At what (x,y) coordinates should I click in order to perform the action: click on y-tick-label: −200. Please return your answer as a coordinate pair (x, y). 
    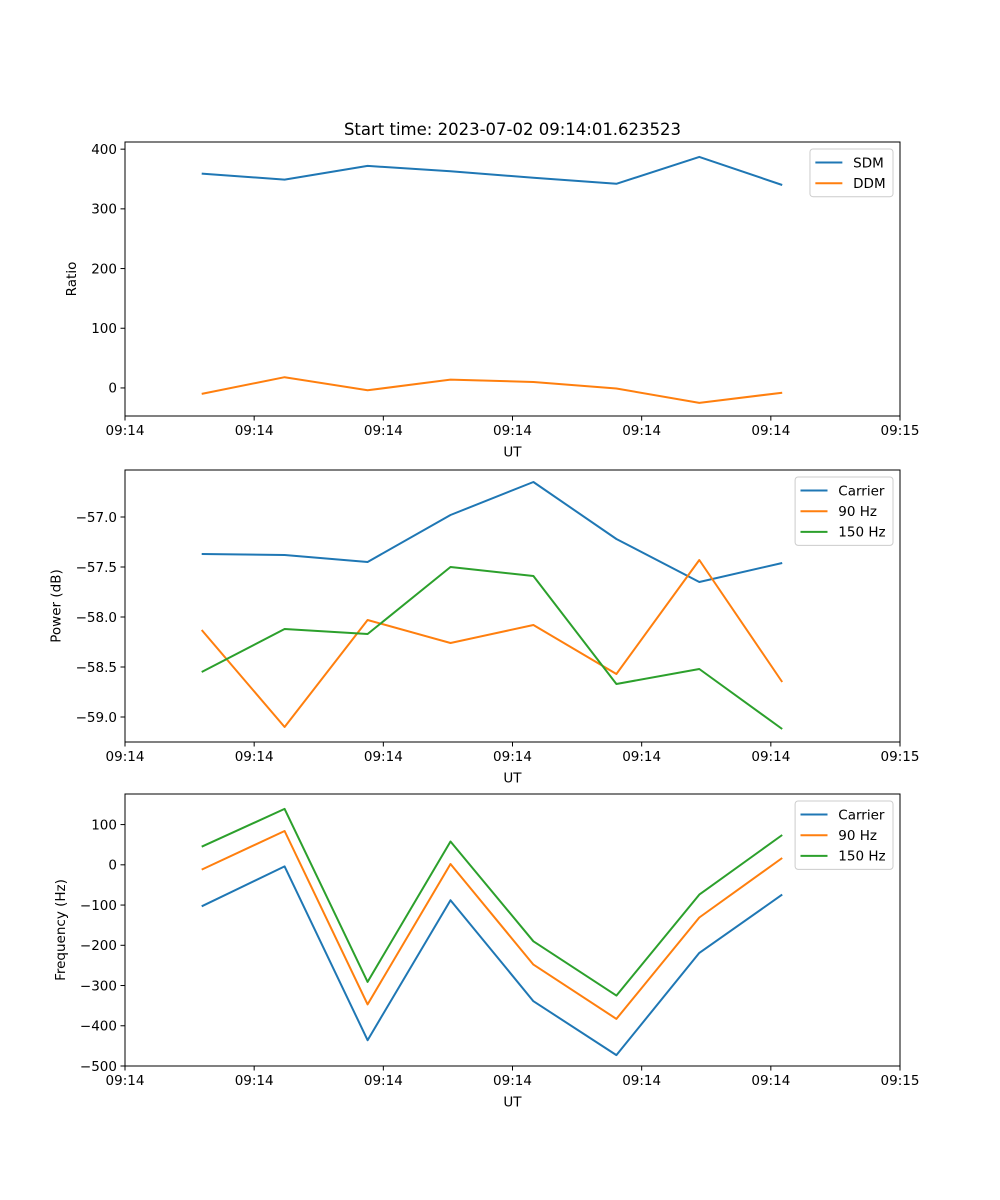
    Looking at the image, I should click on (98, 946).